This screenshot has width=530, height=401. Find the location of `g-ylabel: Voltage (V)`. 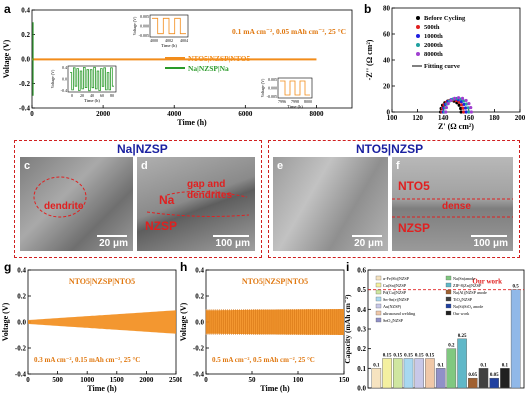

g-ylabel: Voltage (V) is located at coordinates (5, 321).